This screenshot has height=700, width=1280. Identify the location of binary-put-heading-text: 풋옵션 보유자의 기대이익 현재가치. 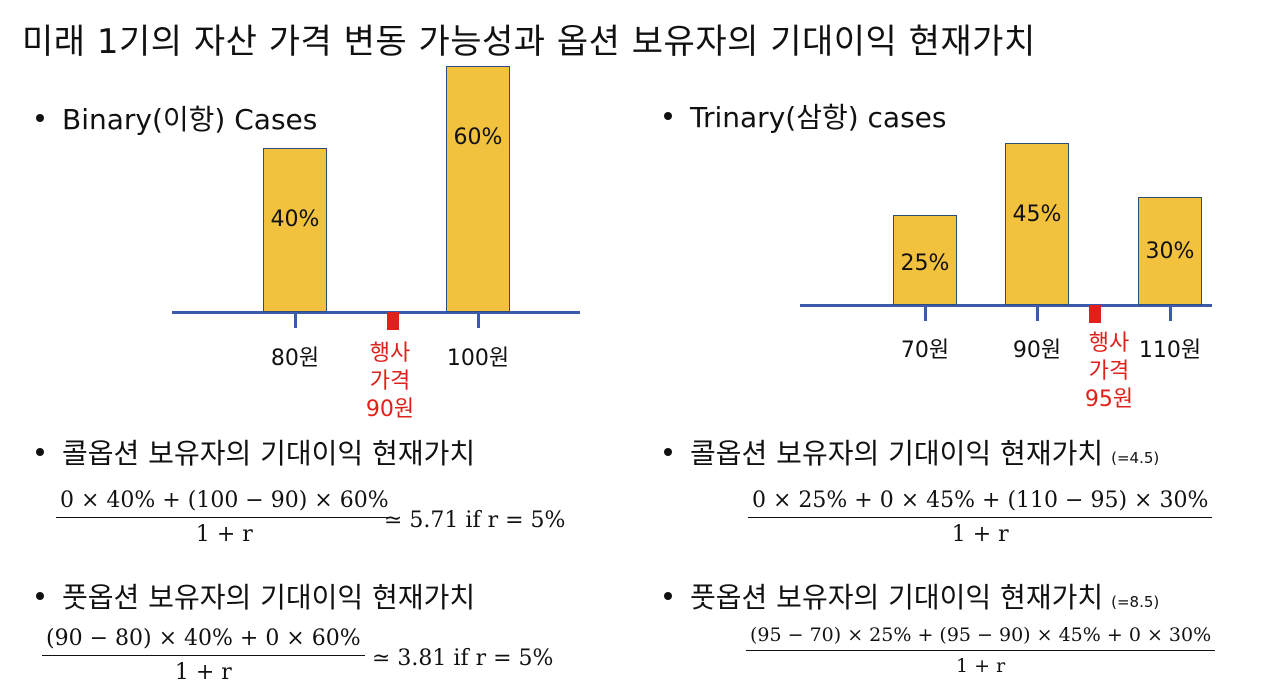
(269, 597).